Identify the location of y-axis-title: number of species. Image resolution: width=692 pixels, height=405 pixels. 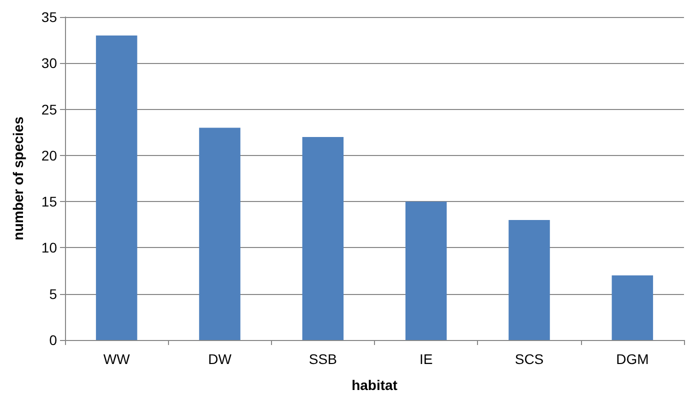
(18, 178).